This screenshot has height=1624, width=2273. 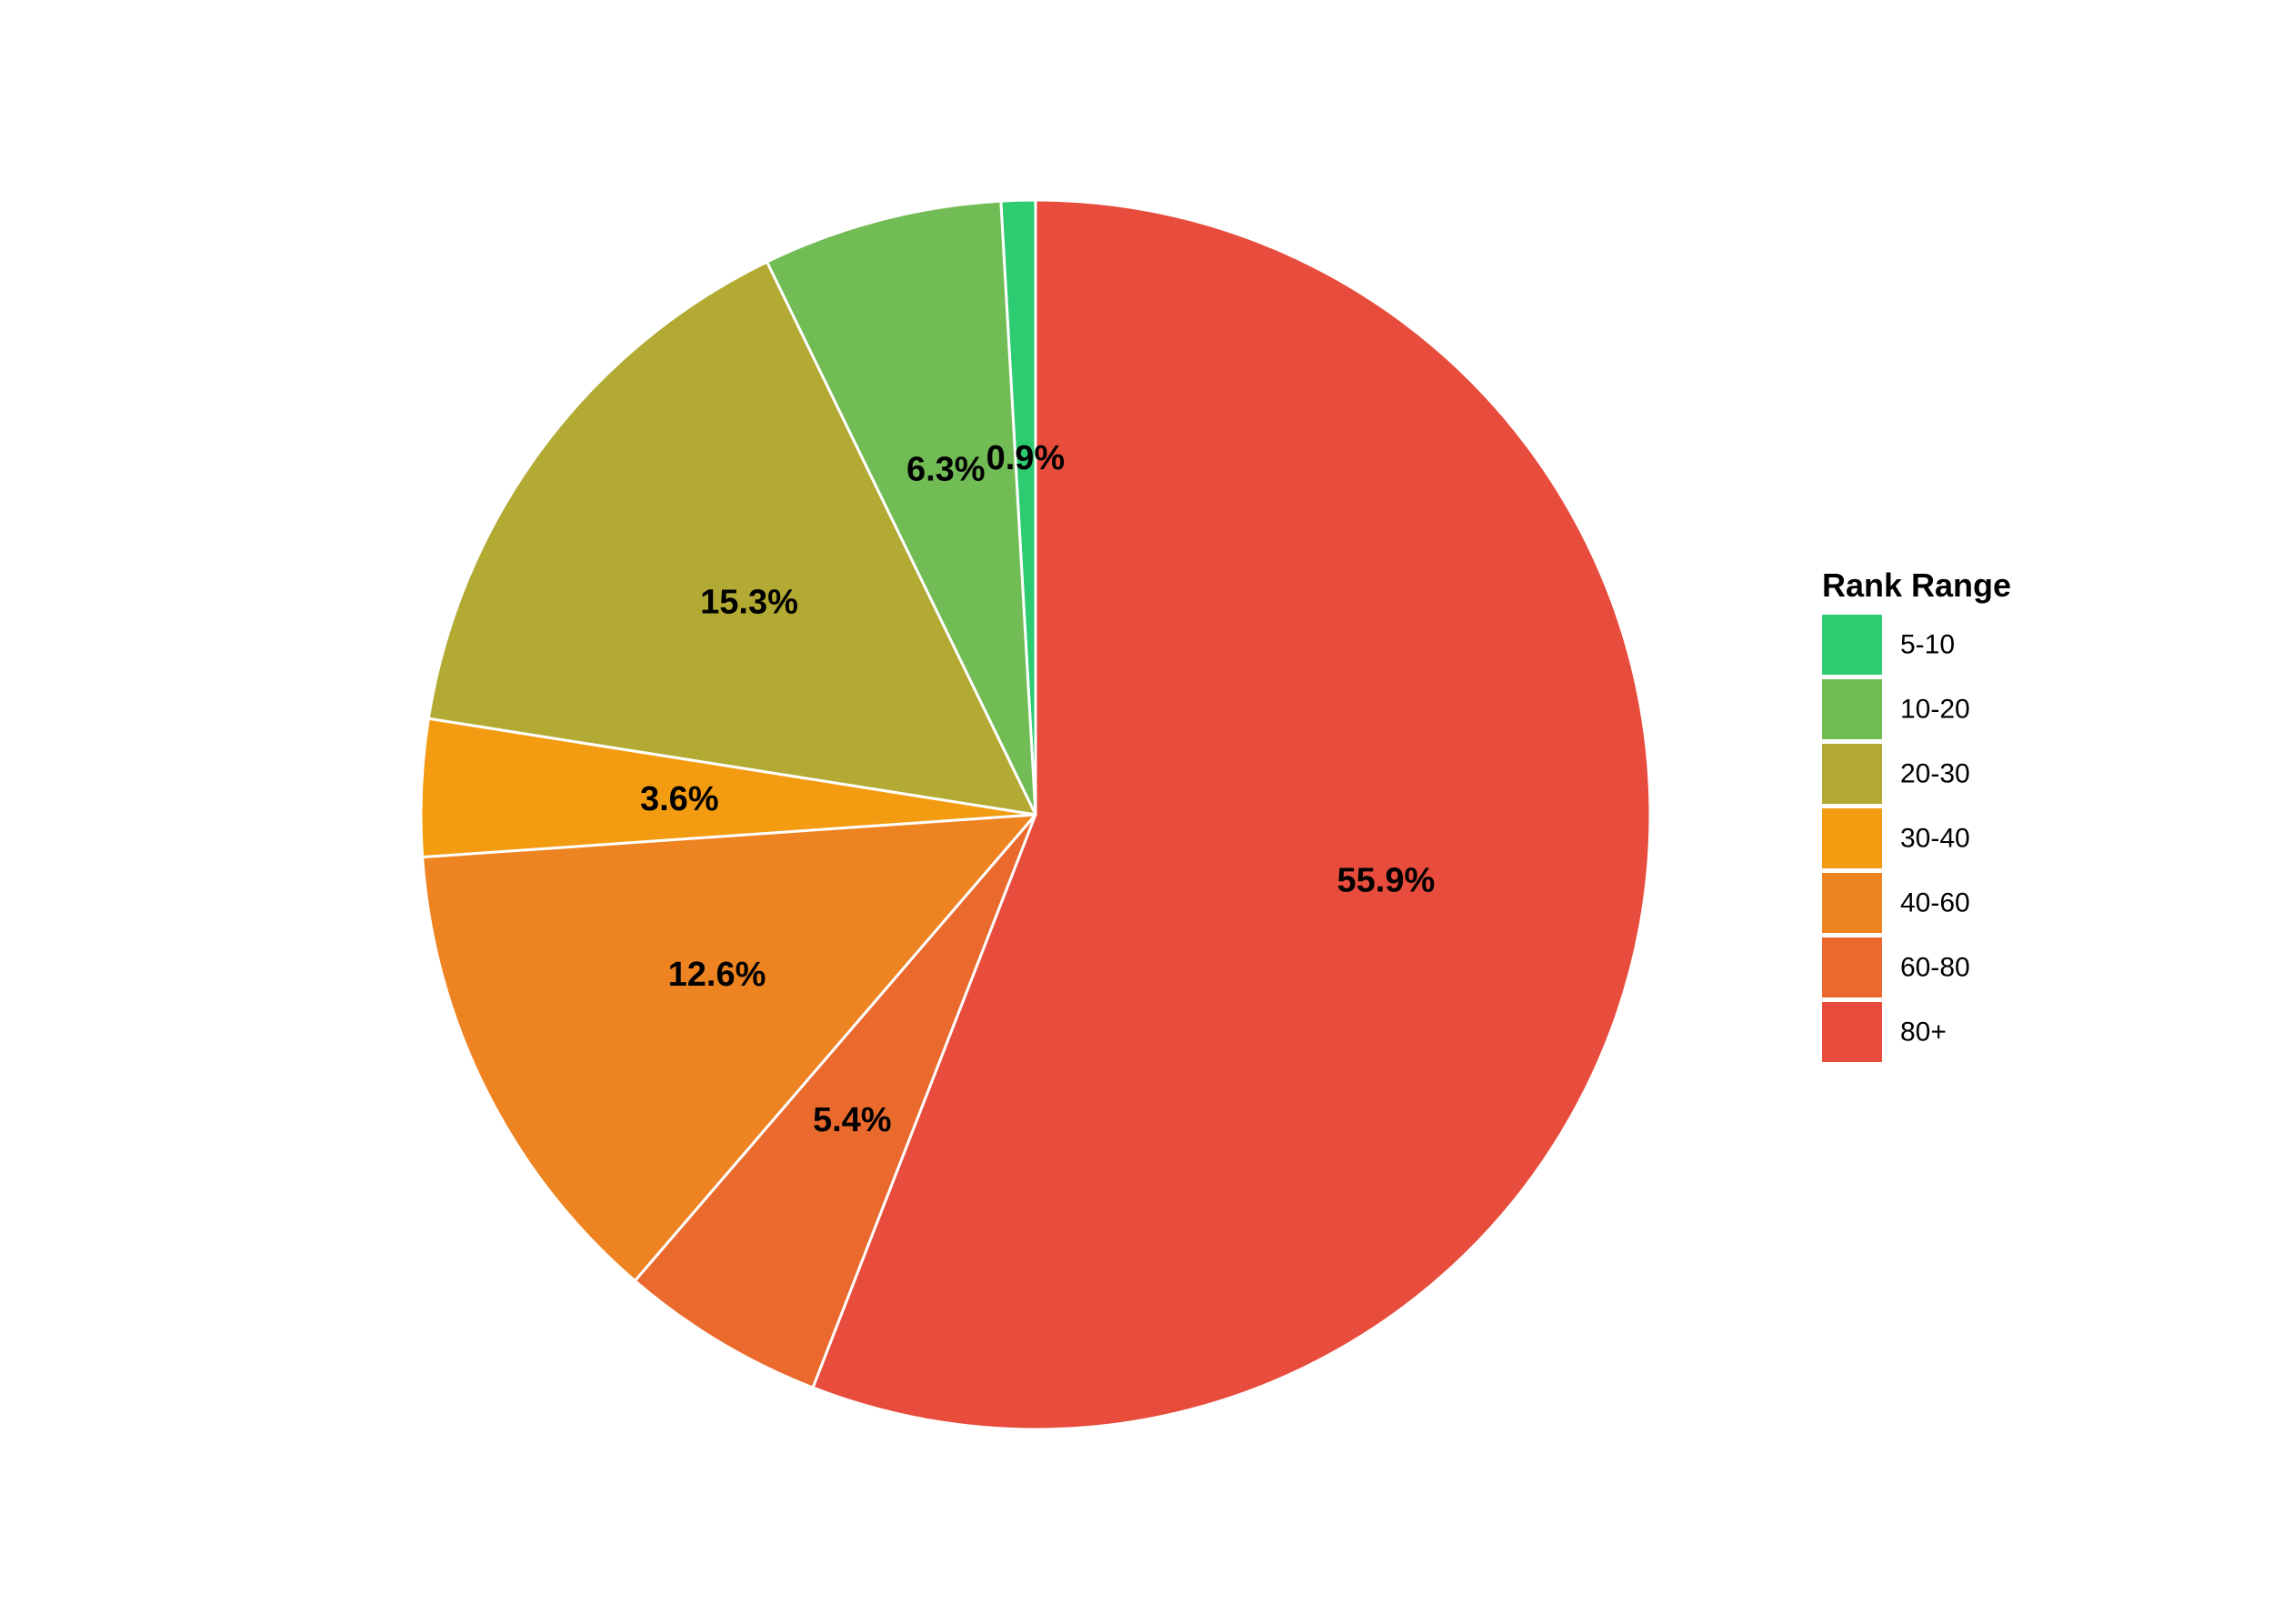 I want to click on legend-label-30-40: 30-40, so click(x=1935, y=839).